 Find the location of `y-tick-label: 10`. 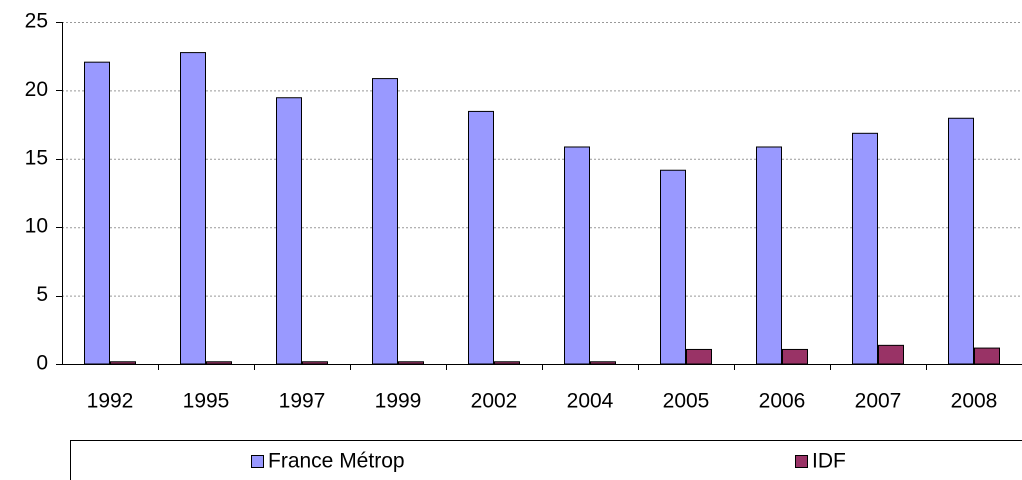

y-tick-label: 10 is located at coordinates (36, 226).